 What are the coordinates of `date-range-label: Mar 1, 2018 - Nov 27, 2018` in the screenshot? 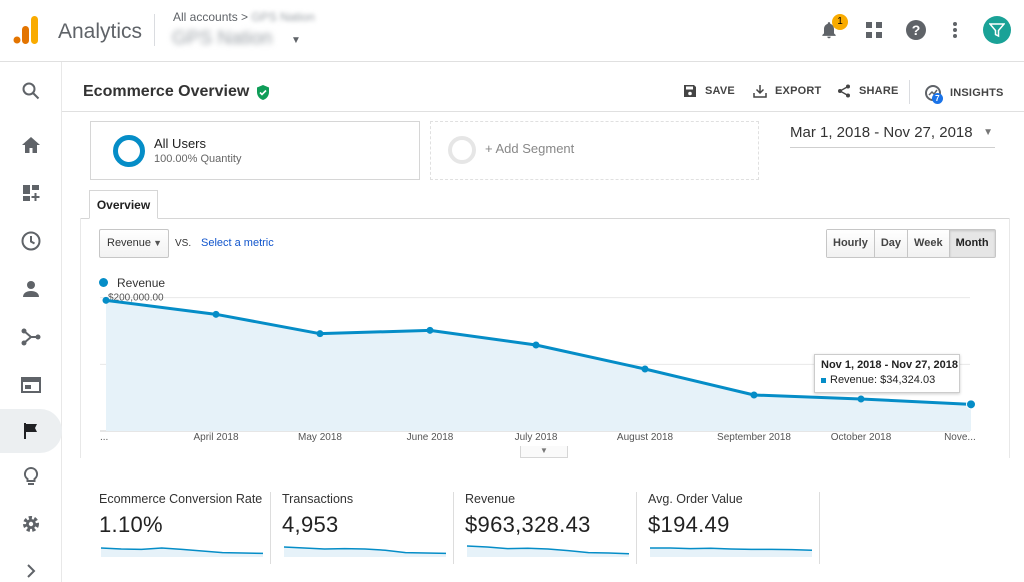 It's located at (881, 132).